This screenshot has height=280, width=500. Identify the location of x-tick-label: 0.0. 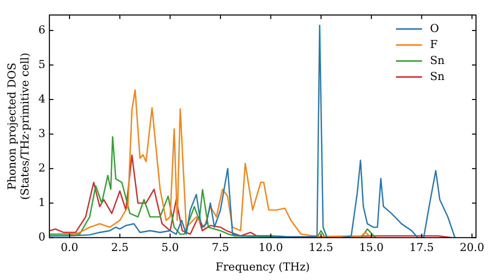
(69, 247).